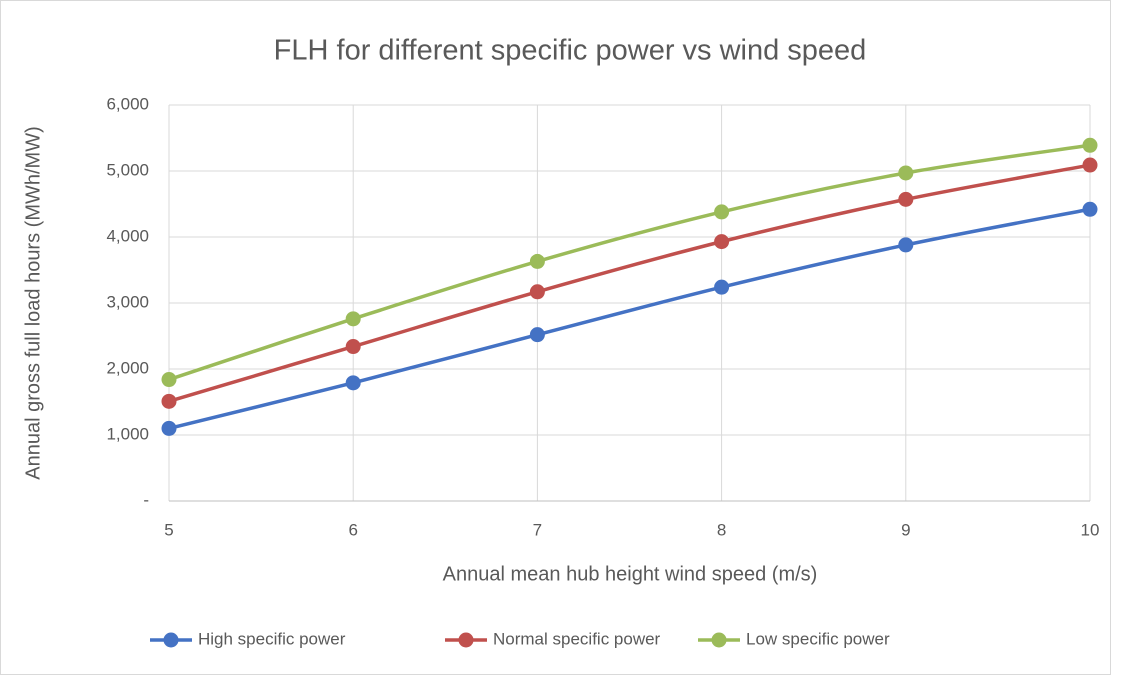  What do you see at coordinates (272, 638) in the screenshot?
I see `legend-label: High specific power` at bounding box center [272, 638].